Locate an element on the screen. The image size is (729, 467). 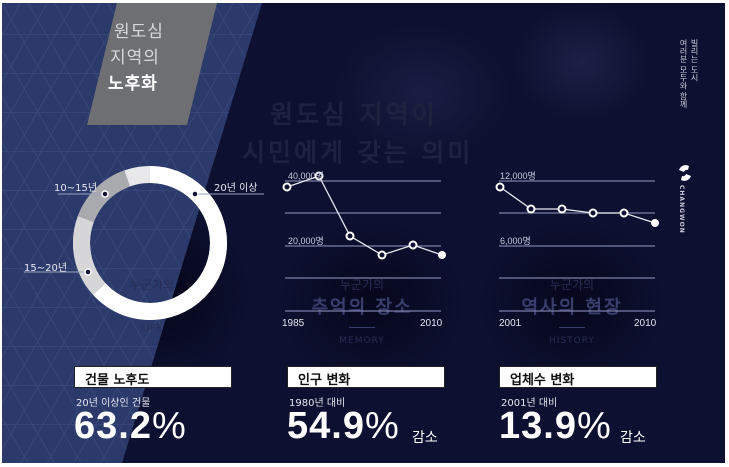
stat-sub-building-age: 20년 이상인 건물 is located at coordinates (113, 403).